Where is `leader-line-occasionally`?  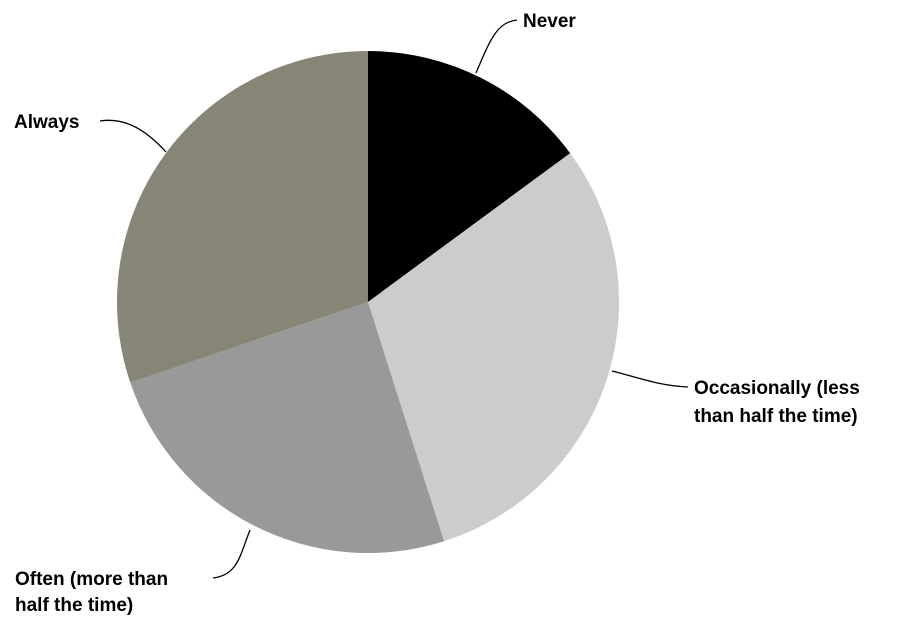 leader-line-occasionally is located at coordinates (650, 379).